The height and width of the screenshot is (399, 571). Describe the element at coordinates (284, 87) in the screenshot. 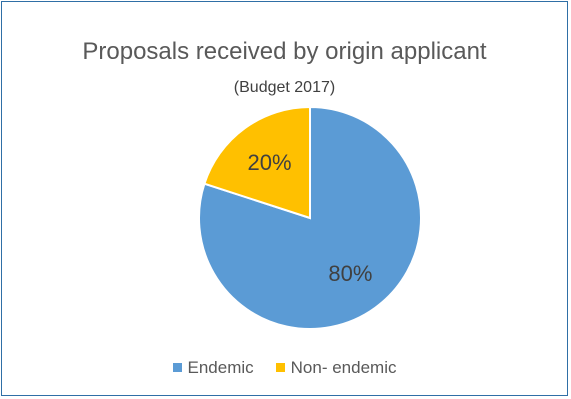

I see `chart-subtitle: (Budget 2017)` at that location.